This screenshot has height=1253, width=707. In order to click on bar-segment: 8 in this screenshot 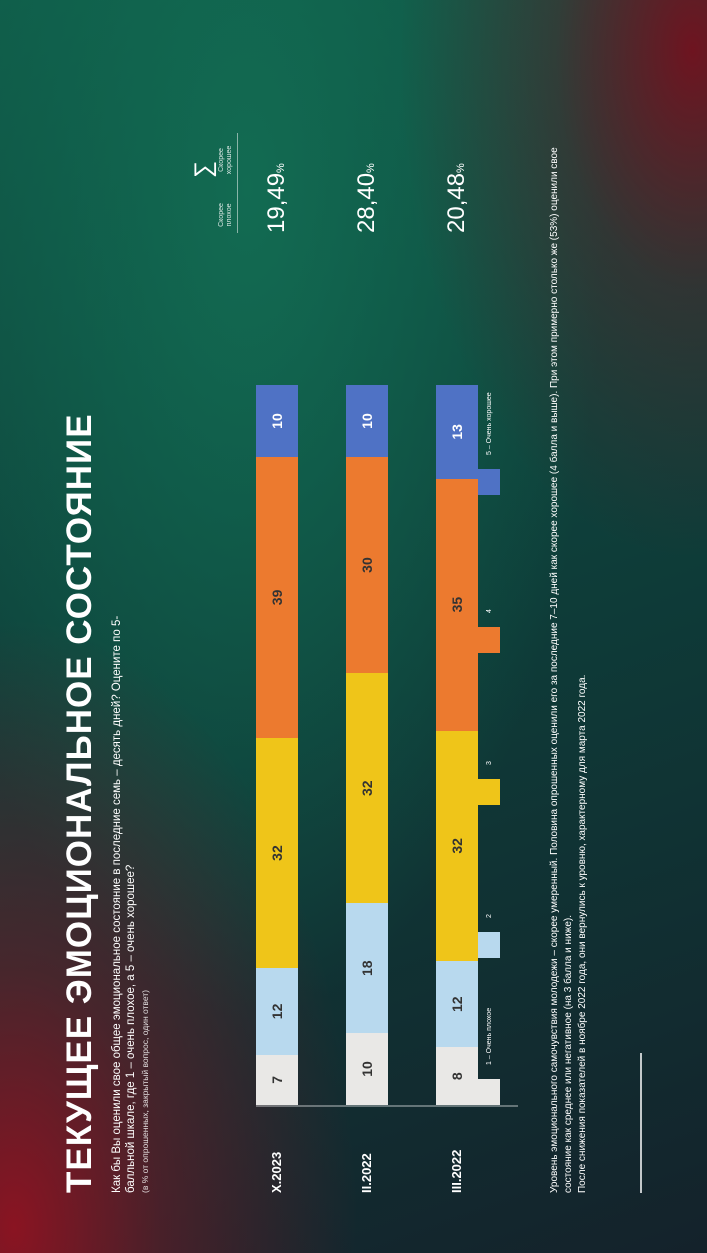, I will do `click(457, 1076)`.